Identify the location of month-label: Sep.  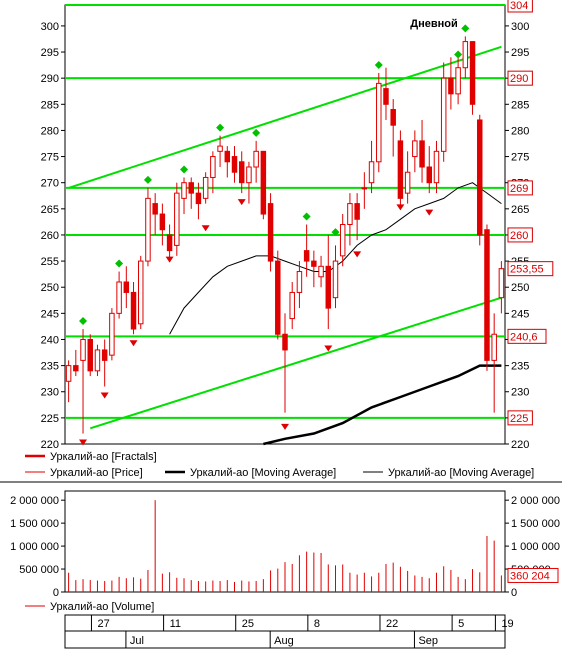
(428, 641).